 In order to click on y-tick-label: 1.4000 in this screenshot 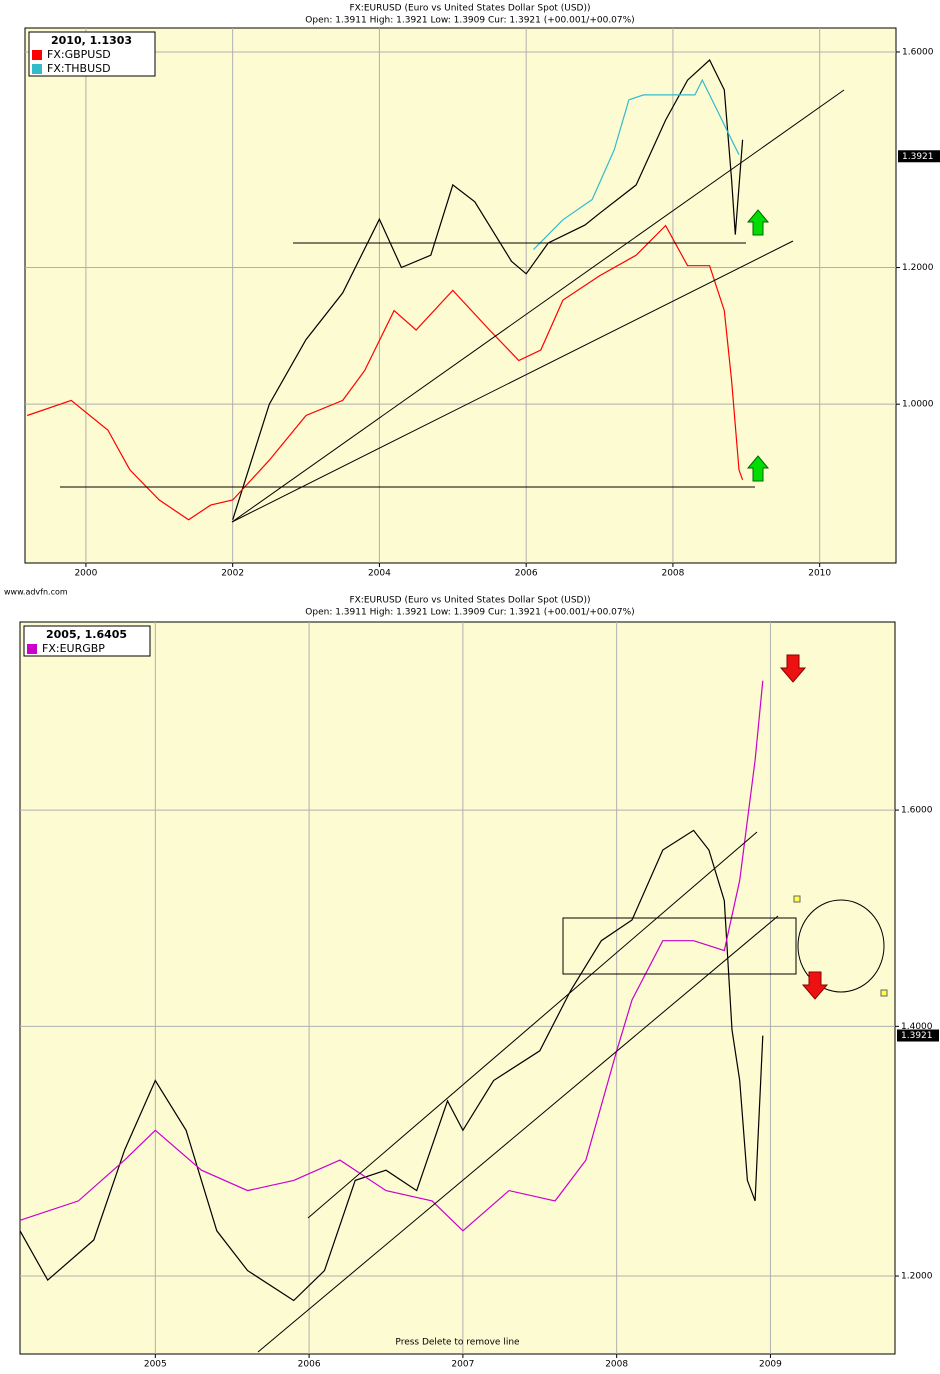, I will do `click(917, 1027)`.